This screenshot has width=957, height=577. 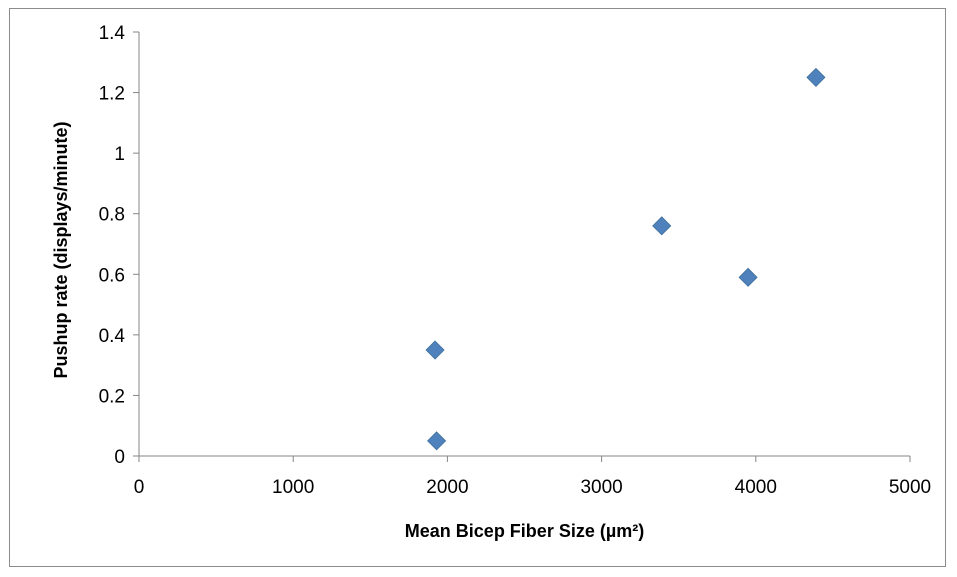 I want to click on y-tick-label: 0.4, so click(x=112, y=336).